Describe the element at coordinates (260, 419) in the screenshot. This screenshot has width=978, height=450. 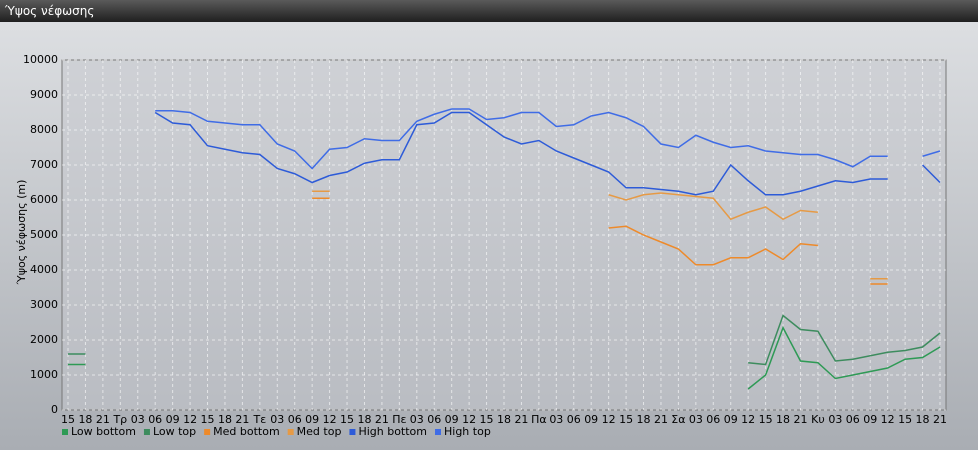
I see `x-tick-label: Τε` at that location.